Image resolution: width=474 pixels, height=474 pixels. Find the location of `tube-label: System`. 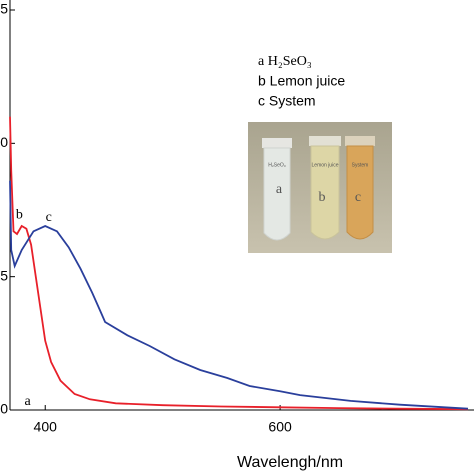

tube-label: System is located at coordinates (360, 165).